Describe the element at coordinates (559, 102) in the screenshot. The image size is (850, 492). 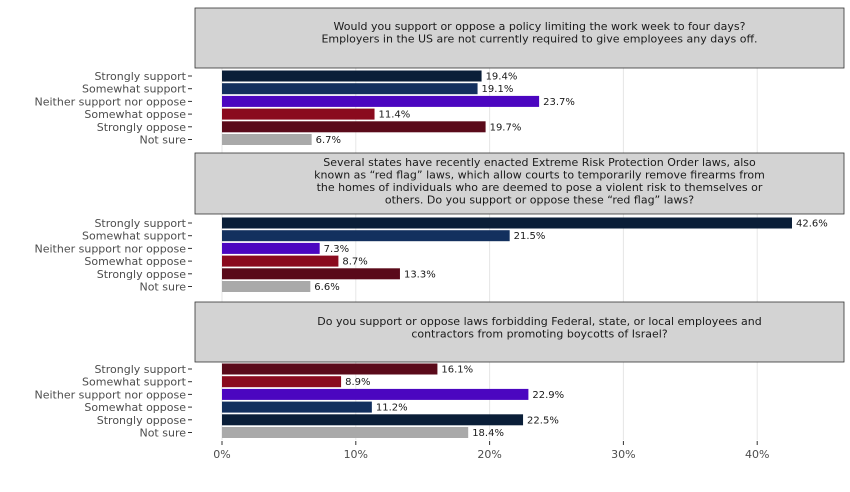
I see `value-label: 23.7%` at that location.